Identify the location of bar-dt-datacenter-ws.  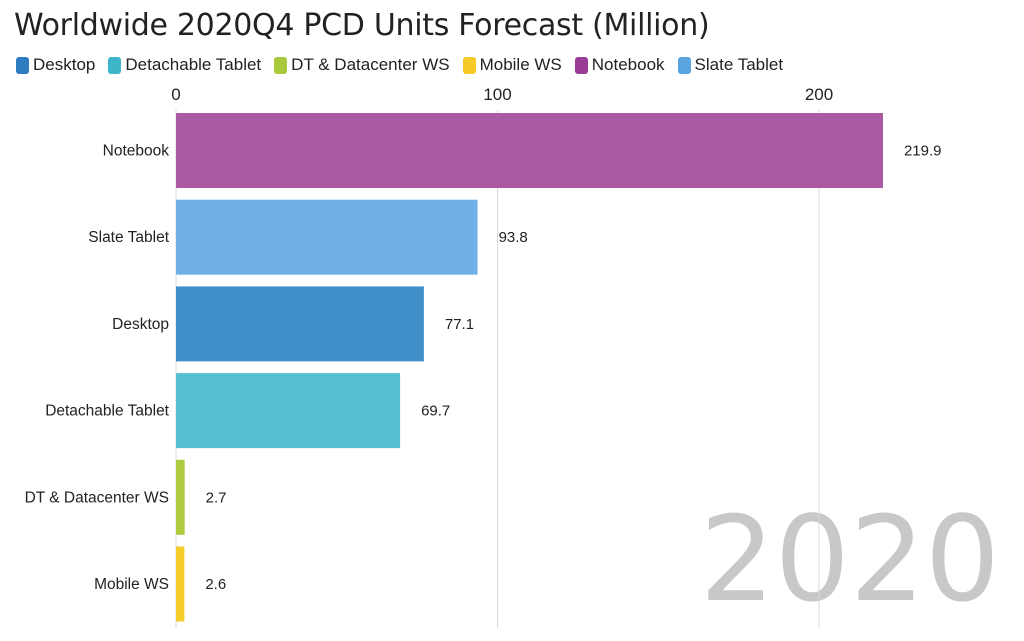
(180, 497).